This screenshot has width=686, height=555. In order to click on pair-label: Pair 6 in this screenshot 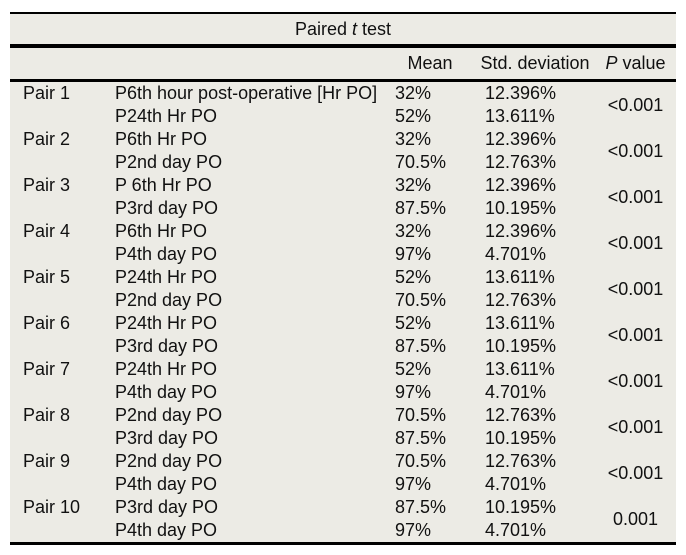, I will do `click(47, 323)`.